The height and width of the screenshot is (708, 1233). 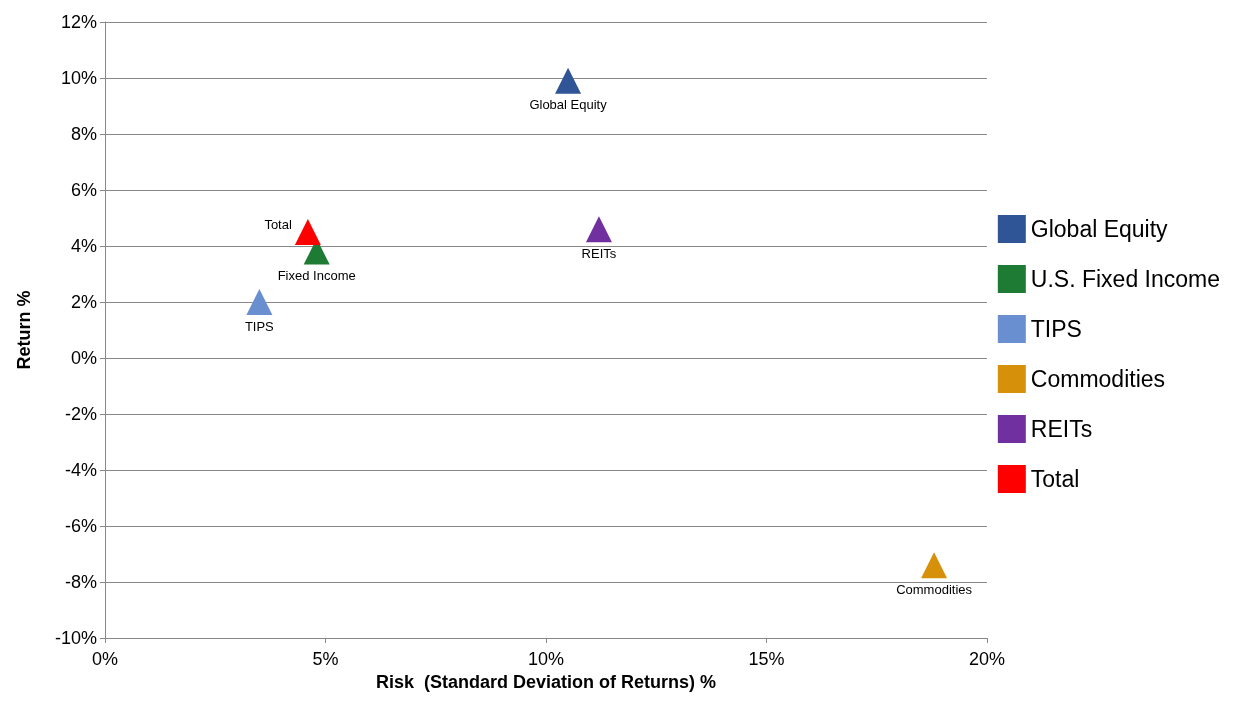 What do you see at coordinates (105, 659) in the screenshot?
I see `x-tick-label: 0%` at bounding box center [105, 659].